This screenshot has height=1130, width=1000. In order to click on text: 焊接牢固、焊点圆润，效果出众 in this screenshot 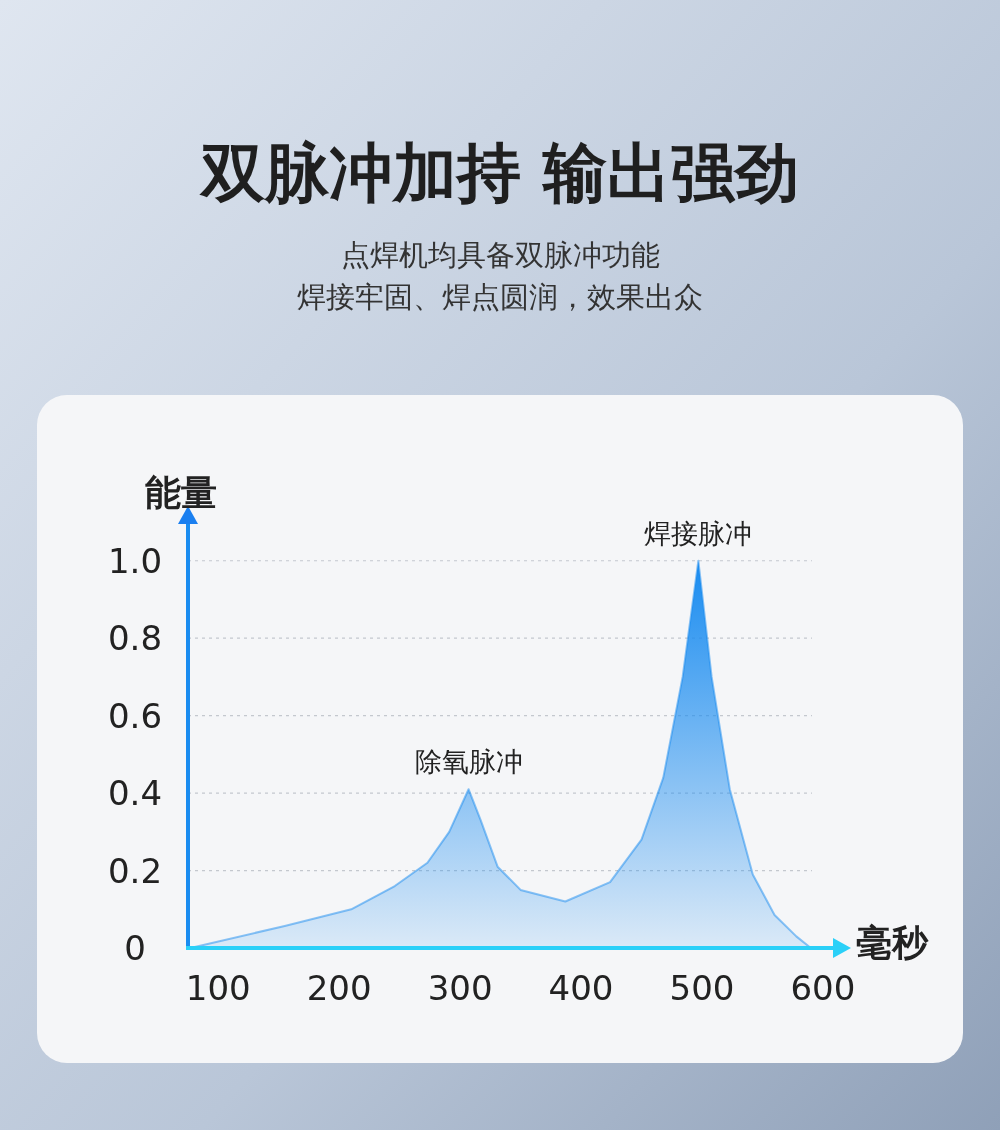, I will do `click(500, 297)`.